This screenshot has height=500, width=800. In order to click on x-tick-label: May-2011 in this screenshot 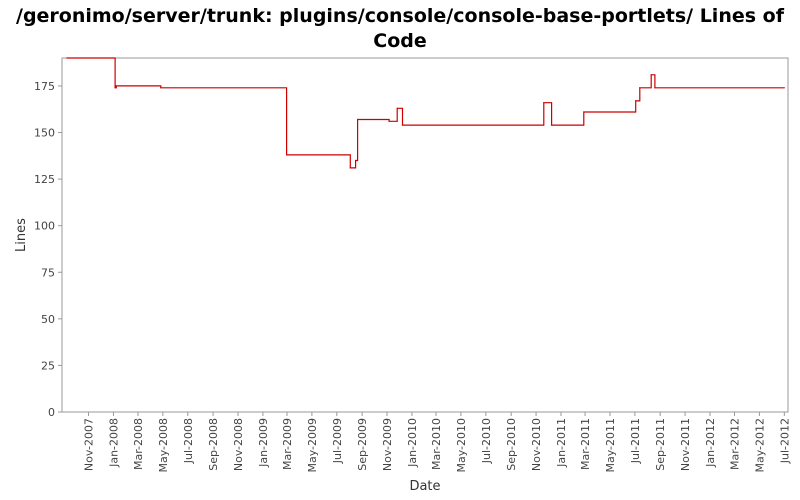, I will do `click(610, 445)`.